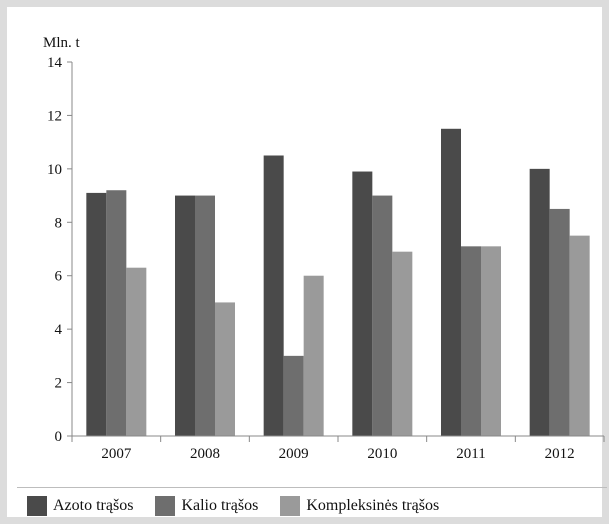 Image resolution: width=609 pixels, height=524 pixels. What do you see at coordinates (470, 454) in the screenshot?
I see `x-tick-label: 2011` at bounding box center [470, 454].